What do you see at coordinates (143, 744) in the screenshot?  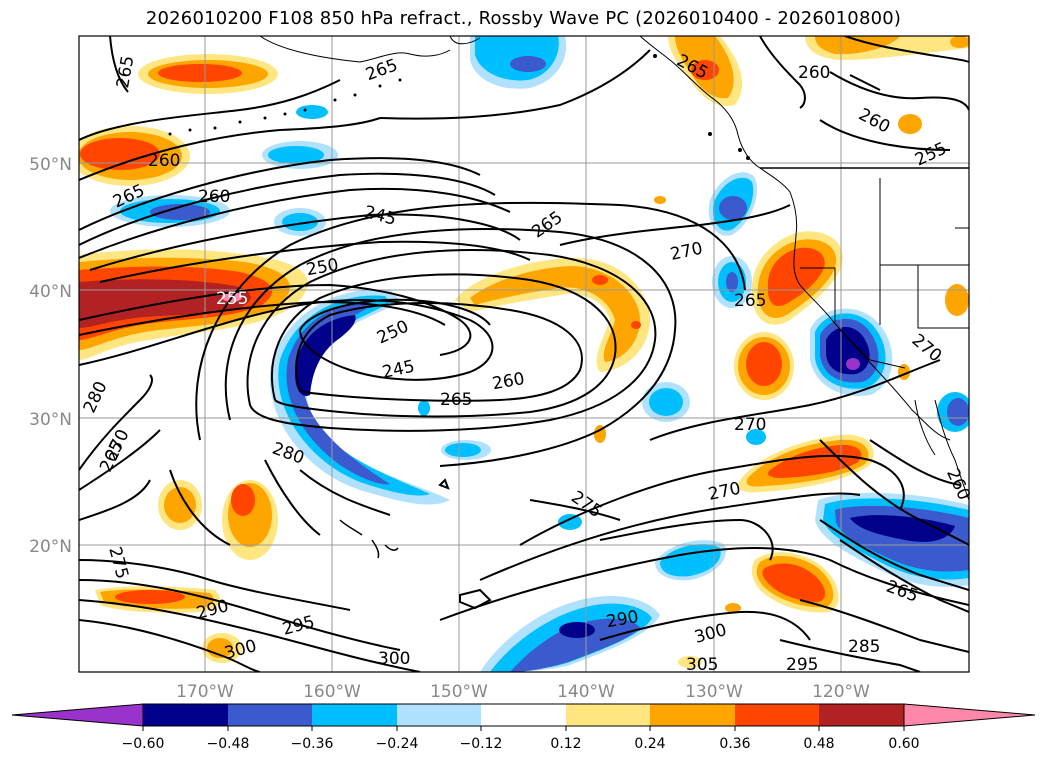 I see `colorbar-tick-label: −0.60` at bounding box center [143, 744].